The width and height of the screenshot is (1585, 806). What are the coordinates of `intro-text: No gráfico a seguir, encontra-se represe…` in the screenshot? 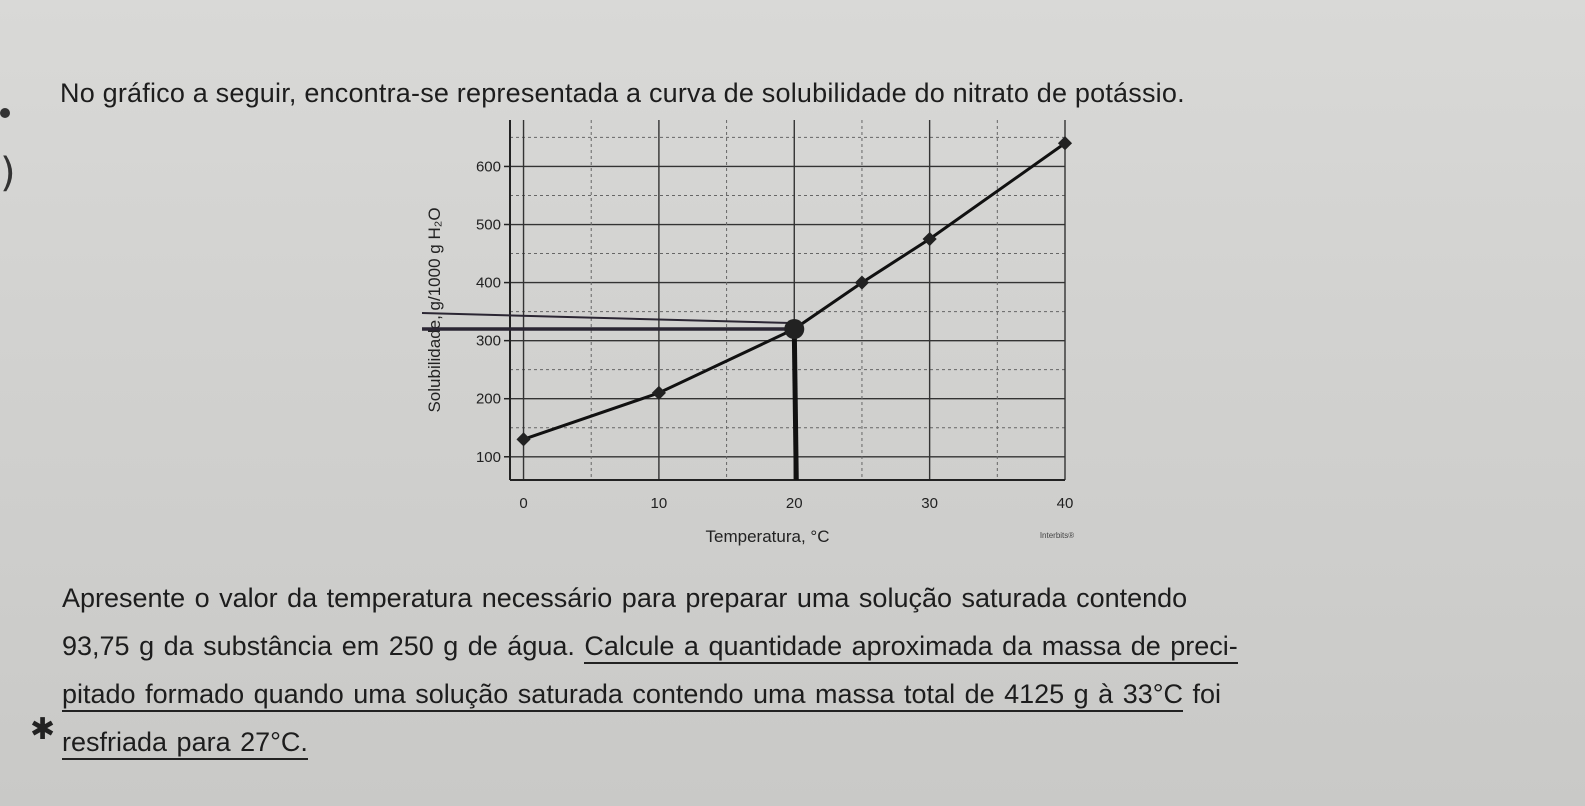 It's located at (622, 93).